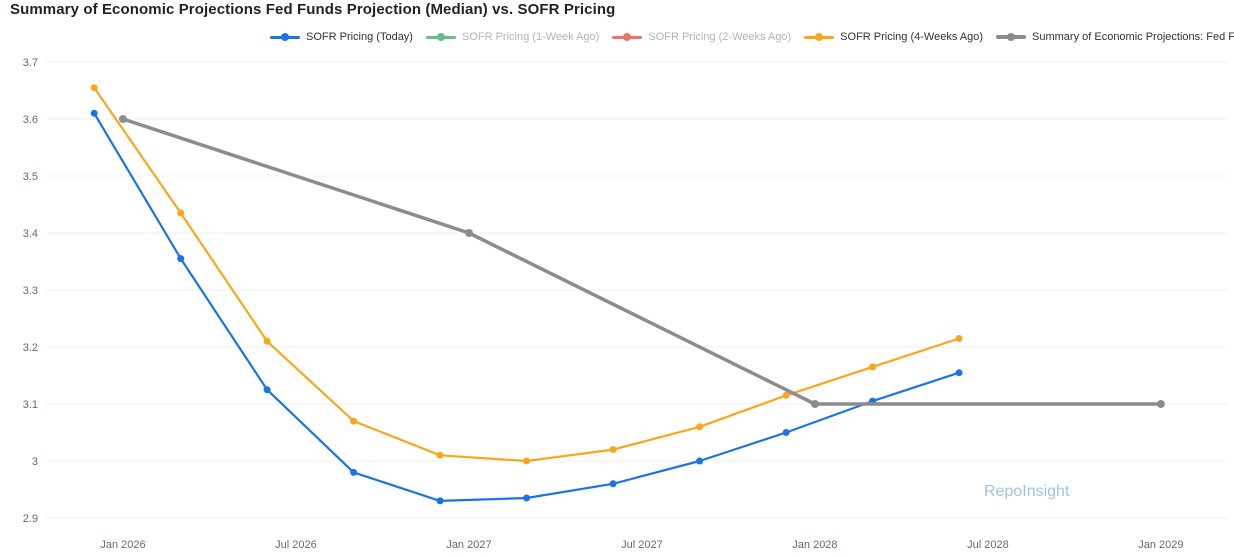 This screenshot has height=557, width=1234. I want to click on data-point-sofr-pricing-4-weeks-ago-dec-2025, so click(94, 88).